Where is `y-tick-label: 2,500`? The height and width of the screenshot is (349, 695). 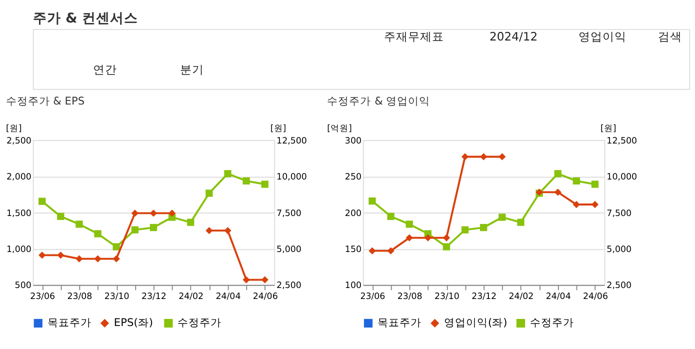 y-tick-label: 2,500 is located at coordinates (19, 141).